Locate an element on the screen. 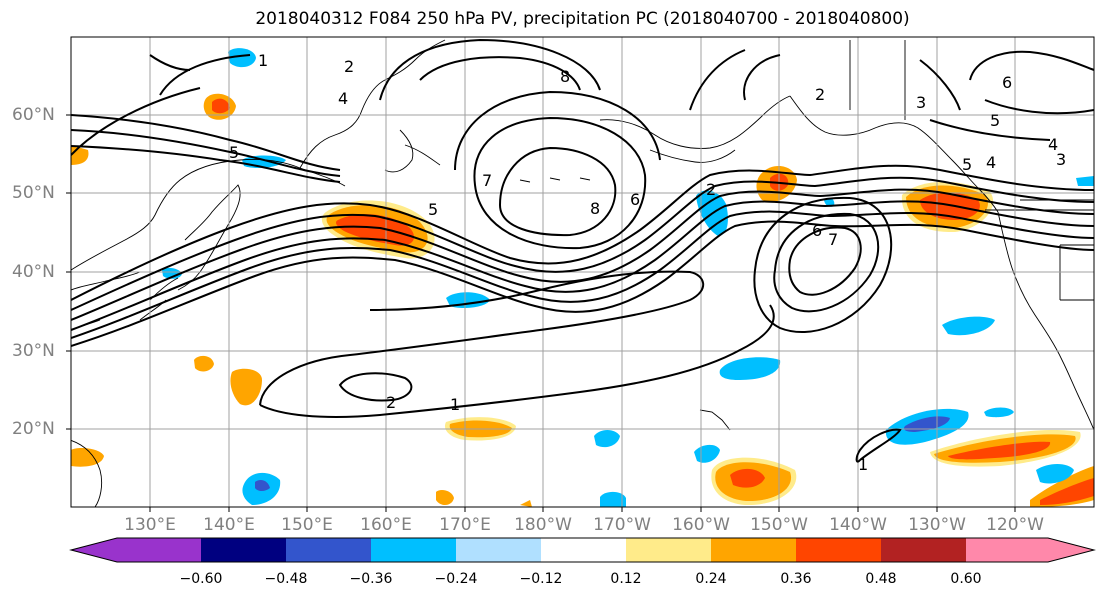 The image size is (1105, 601). lat-label: 30°N is located at coordinates (33, 351).